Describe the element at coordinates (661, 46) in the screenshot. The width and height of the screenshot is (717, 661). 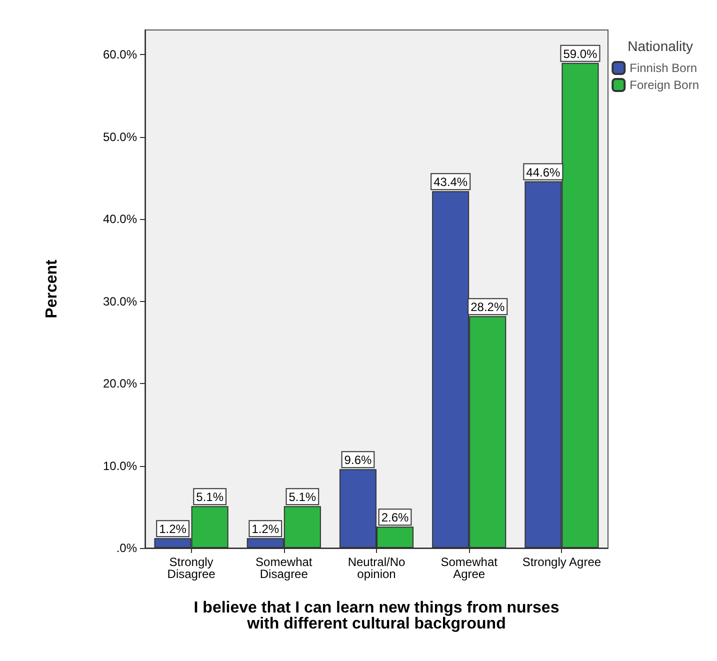
I see `legend-title: Nationality` at that location.